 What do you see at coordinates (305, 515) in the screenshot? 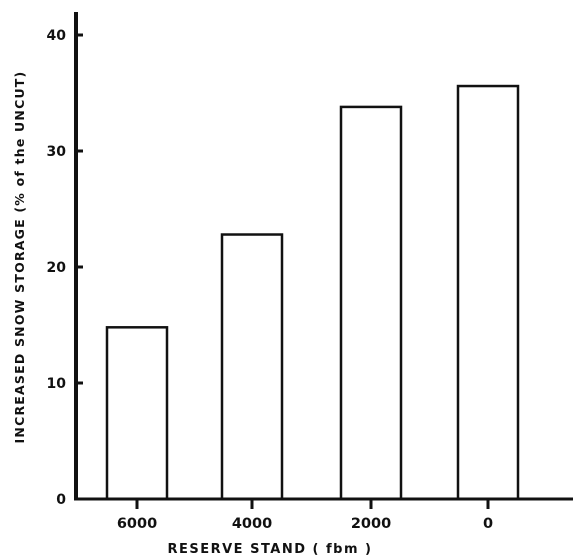
I see `x-ticks-group: 6000 4000 2000 0` at bounding box center [305, 515].